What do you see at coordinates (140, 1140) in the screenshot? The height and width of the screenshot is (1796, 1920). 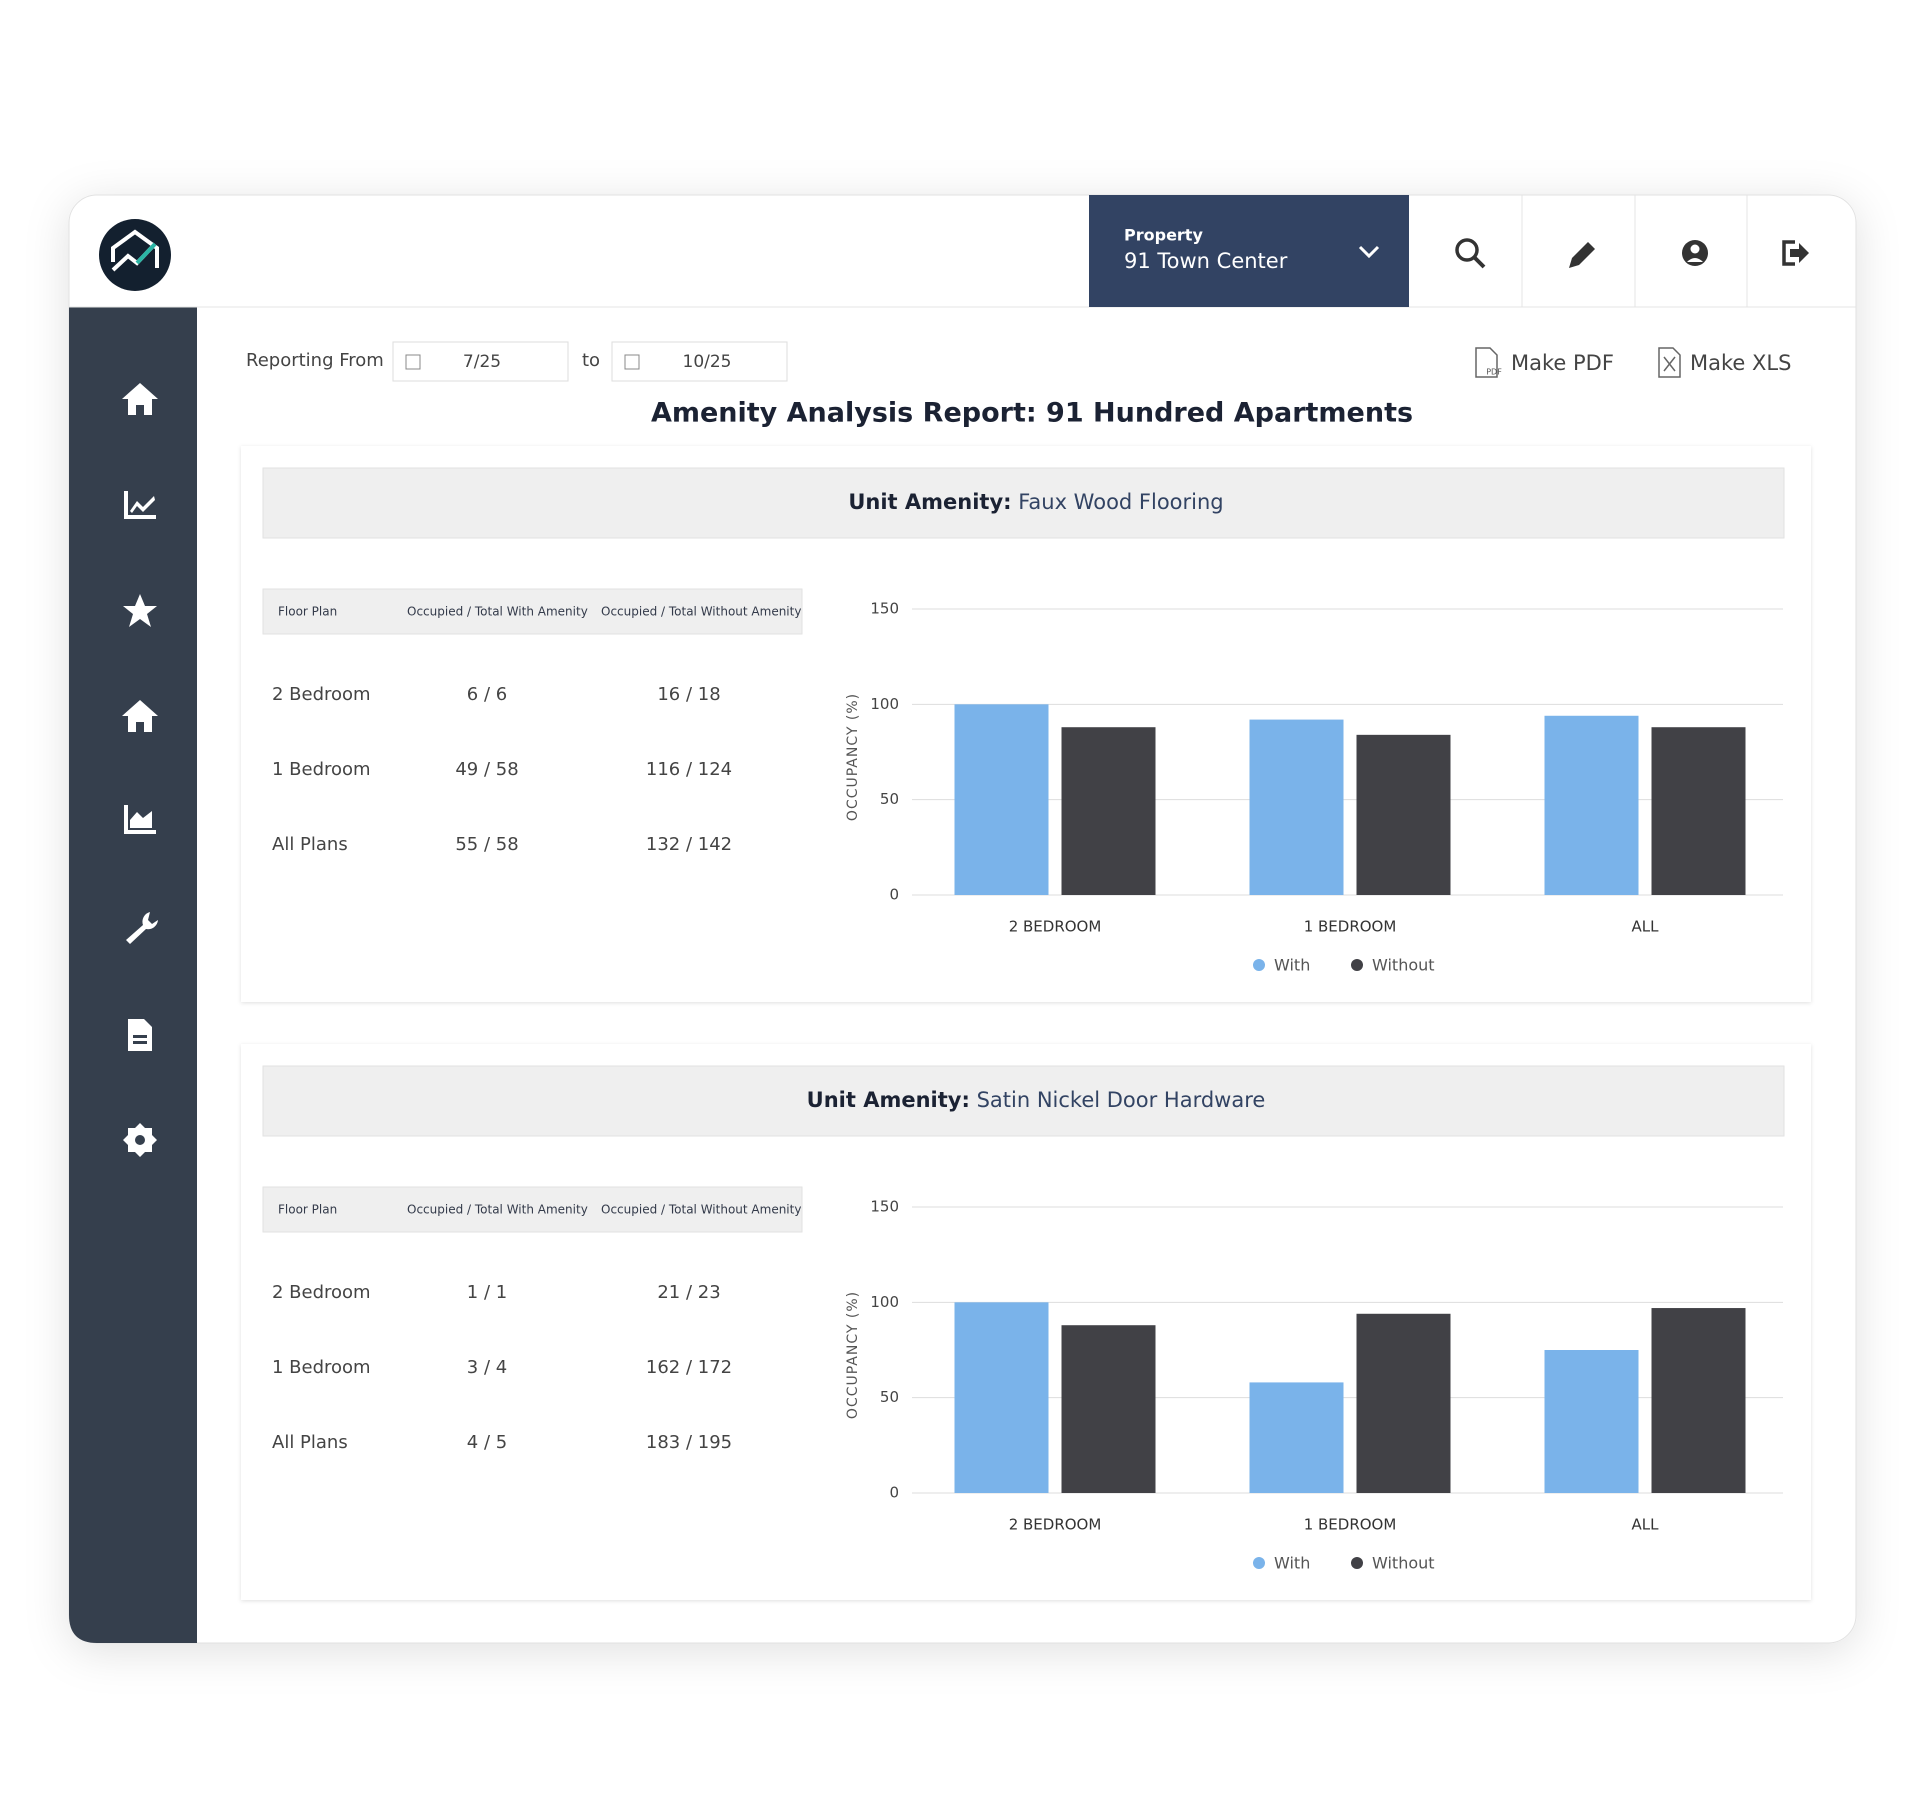 I see `gear-hole` at bounding box center [140, 1140].